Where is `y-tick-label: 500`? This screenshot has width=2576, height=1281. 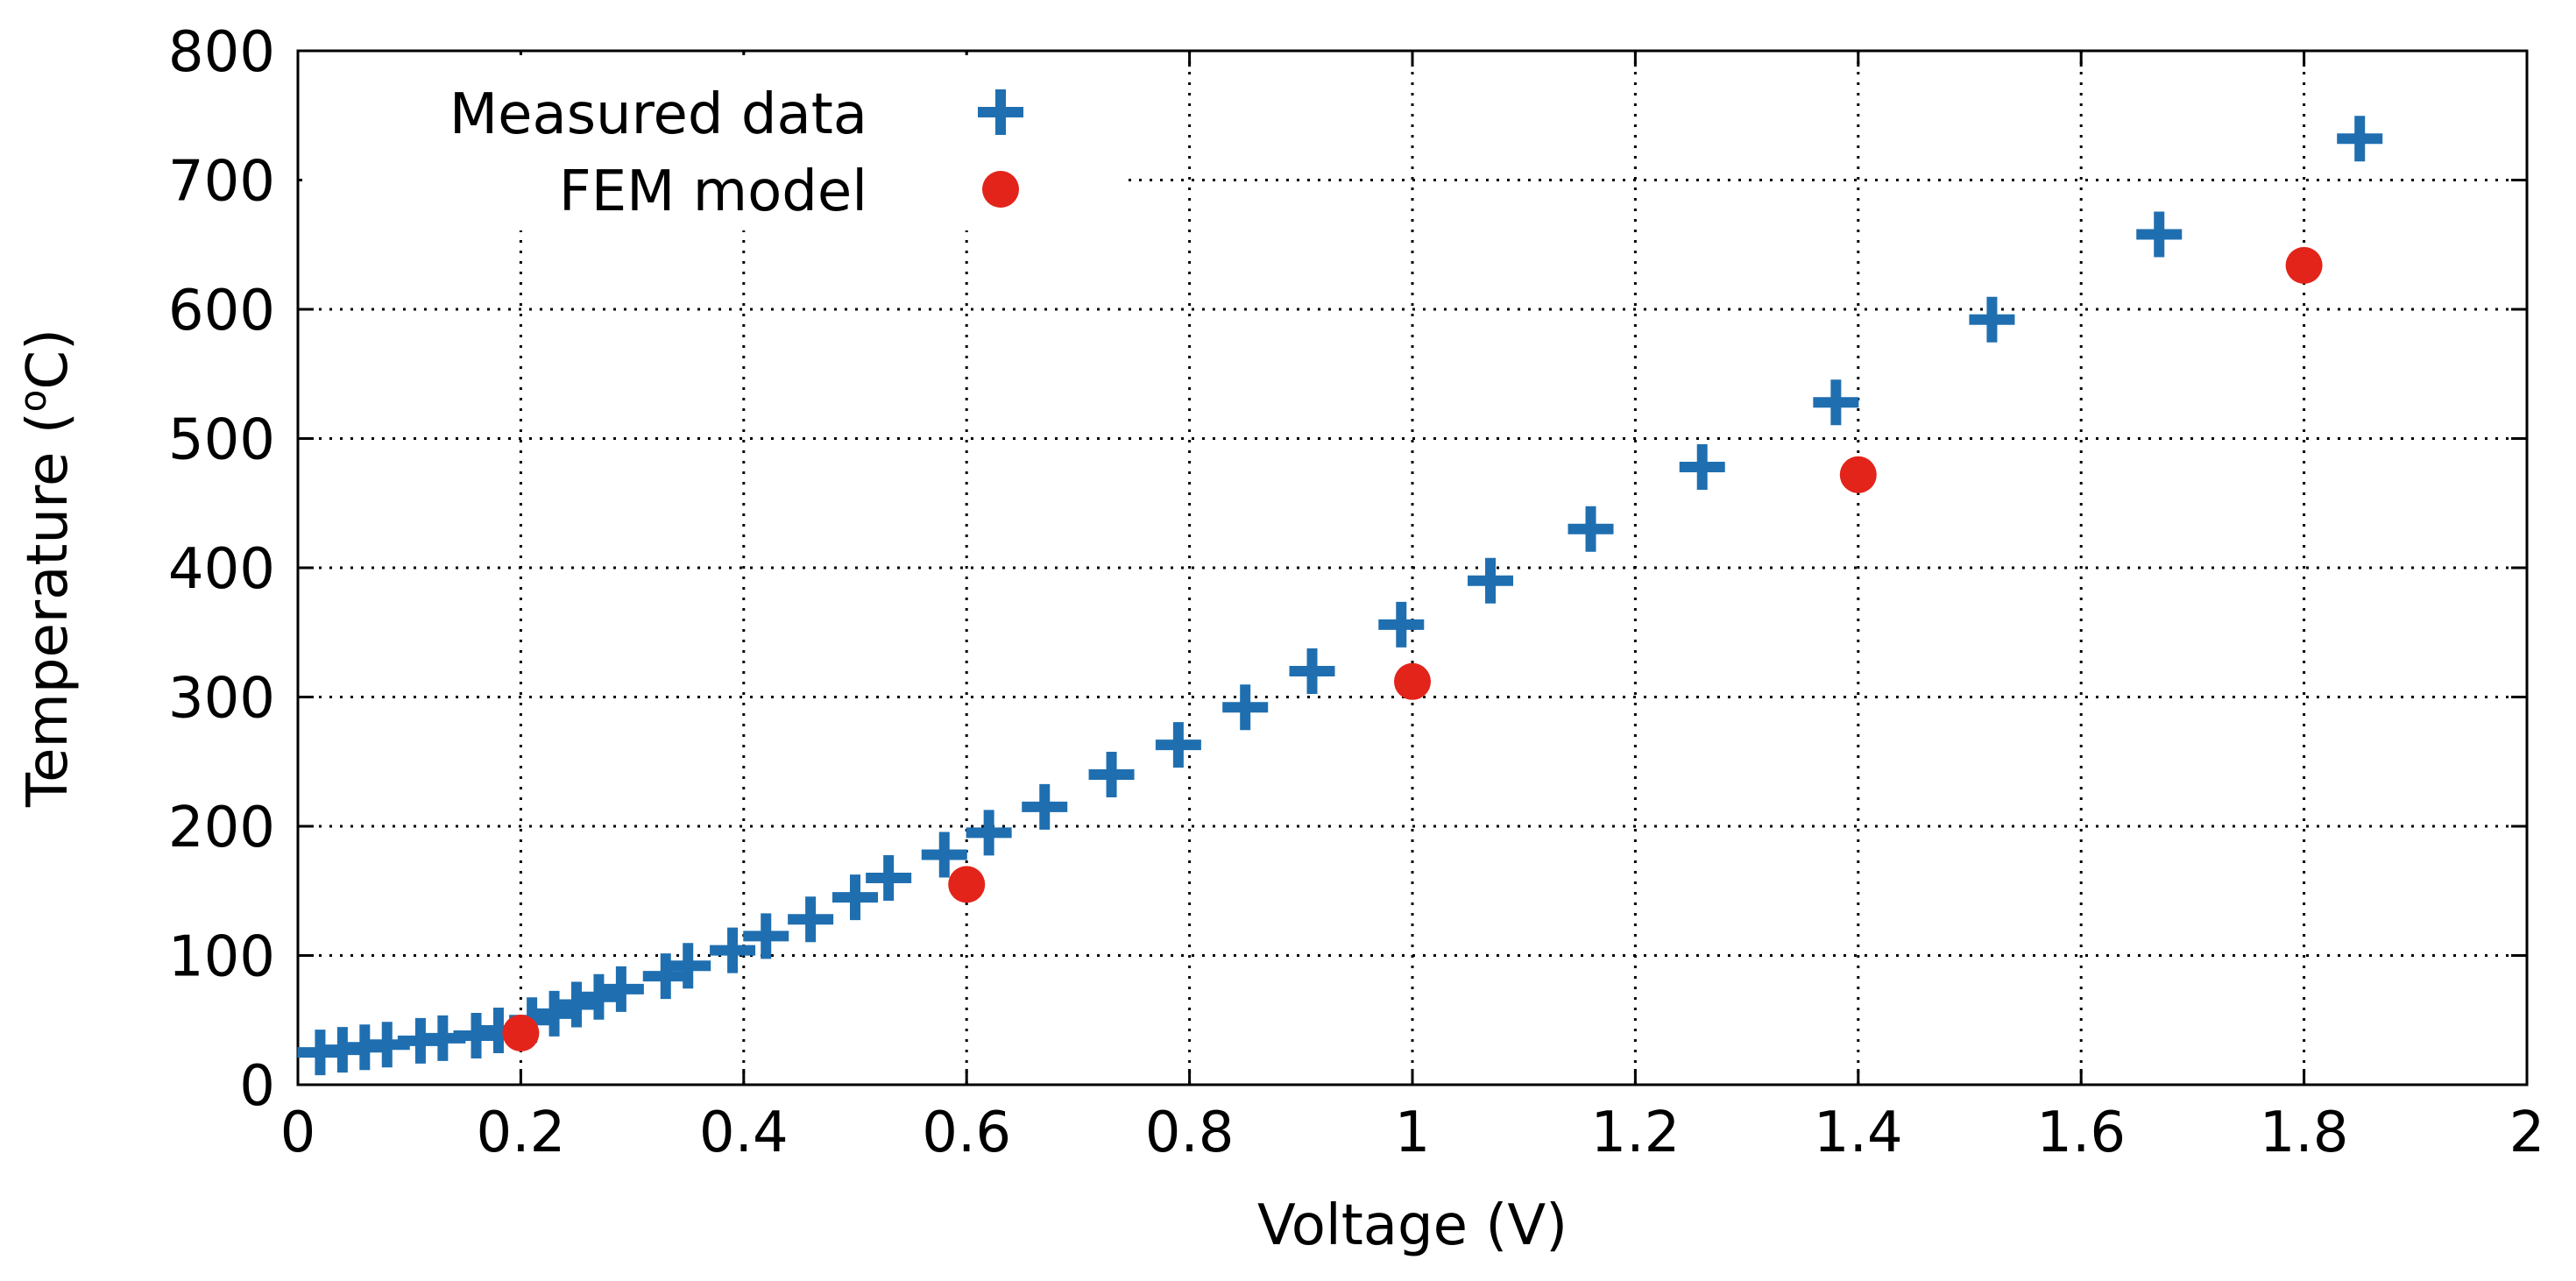
y-tick-label: 500 is located at coordinates (221, 440).